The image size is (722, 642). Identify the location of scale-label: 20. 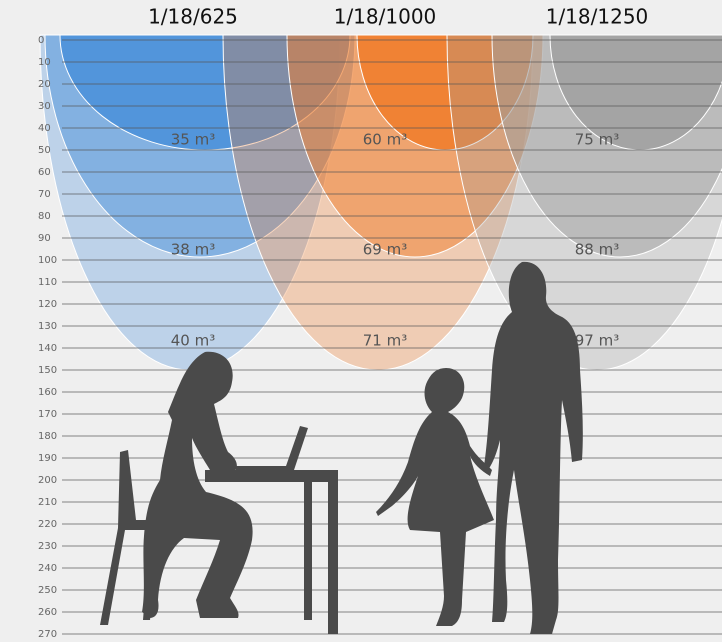
(44, 84).